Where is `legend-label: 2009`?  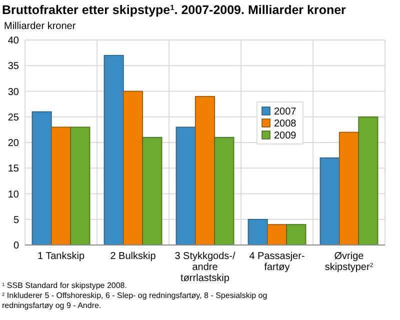
legend-label: 2009 is located at coordinates (285, 136).